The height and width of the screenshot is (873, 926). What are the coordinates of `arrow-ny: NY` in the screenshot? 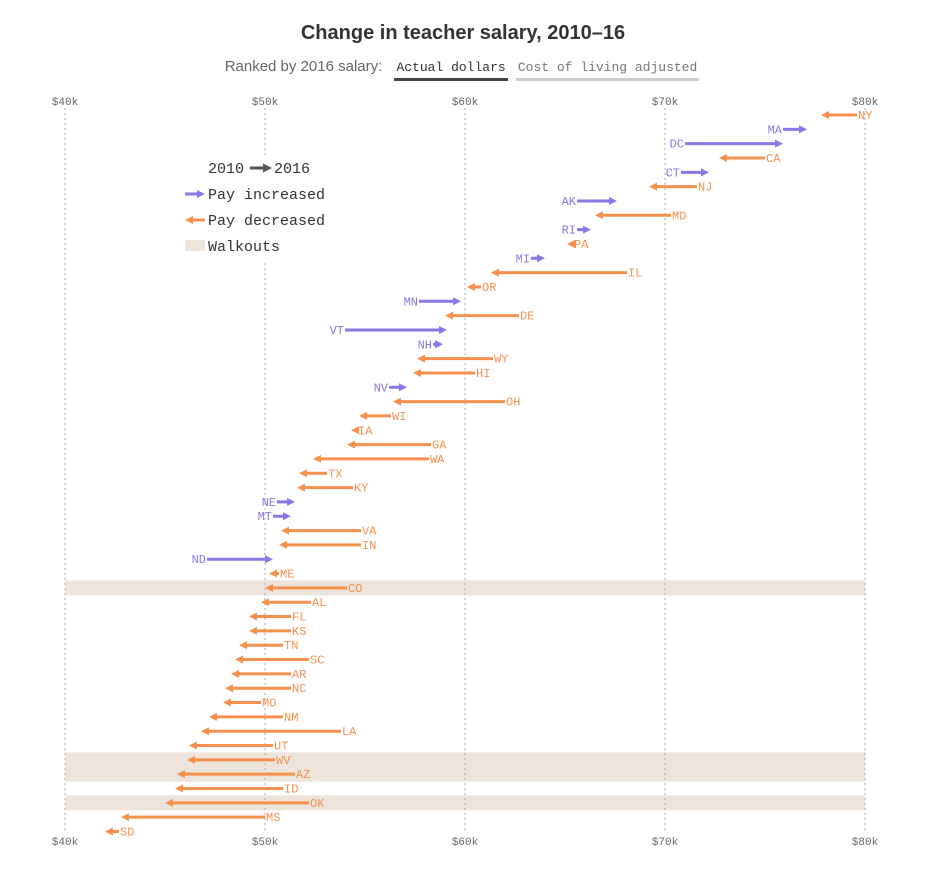 It's located at (846, 116).